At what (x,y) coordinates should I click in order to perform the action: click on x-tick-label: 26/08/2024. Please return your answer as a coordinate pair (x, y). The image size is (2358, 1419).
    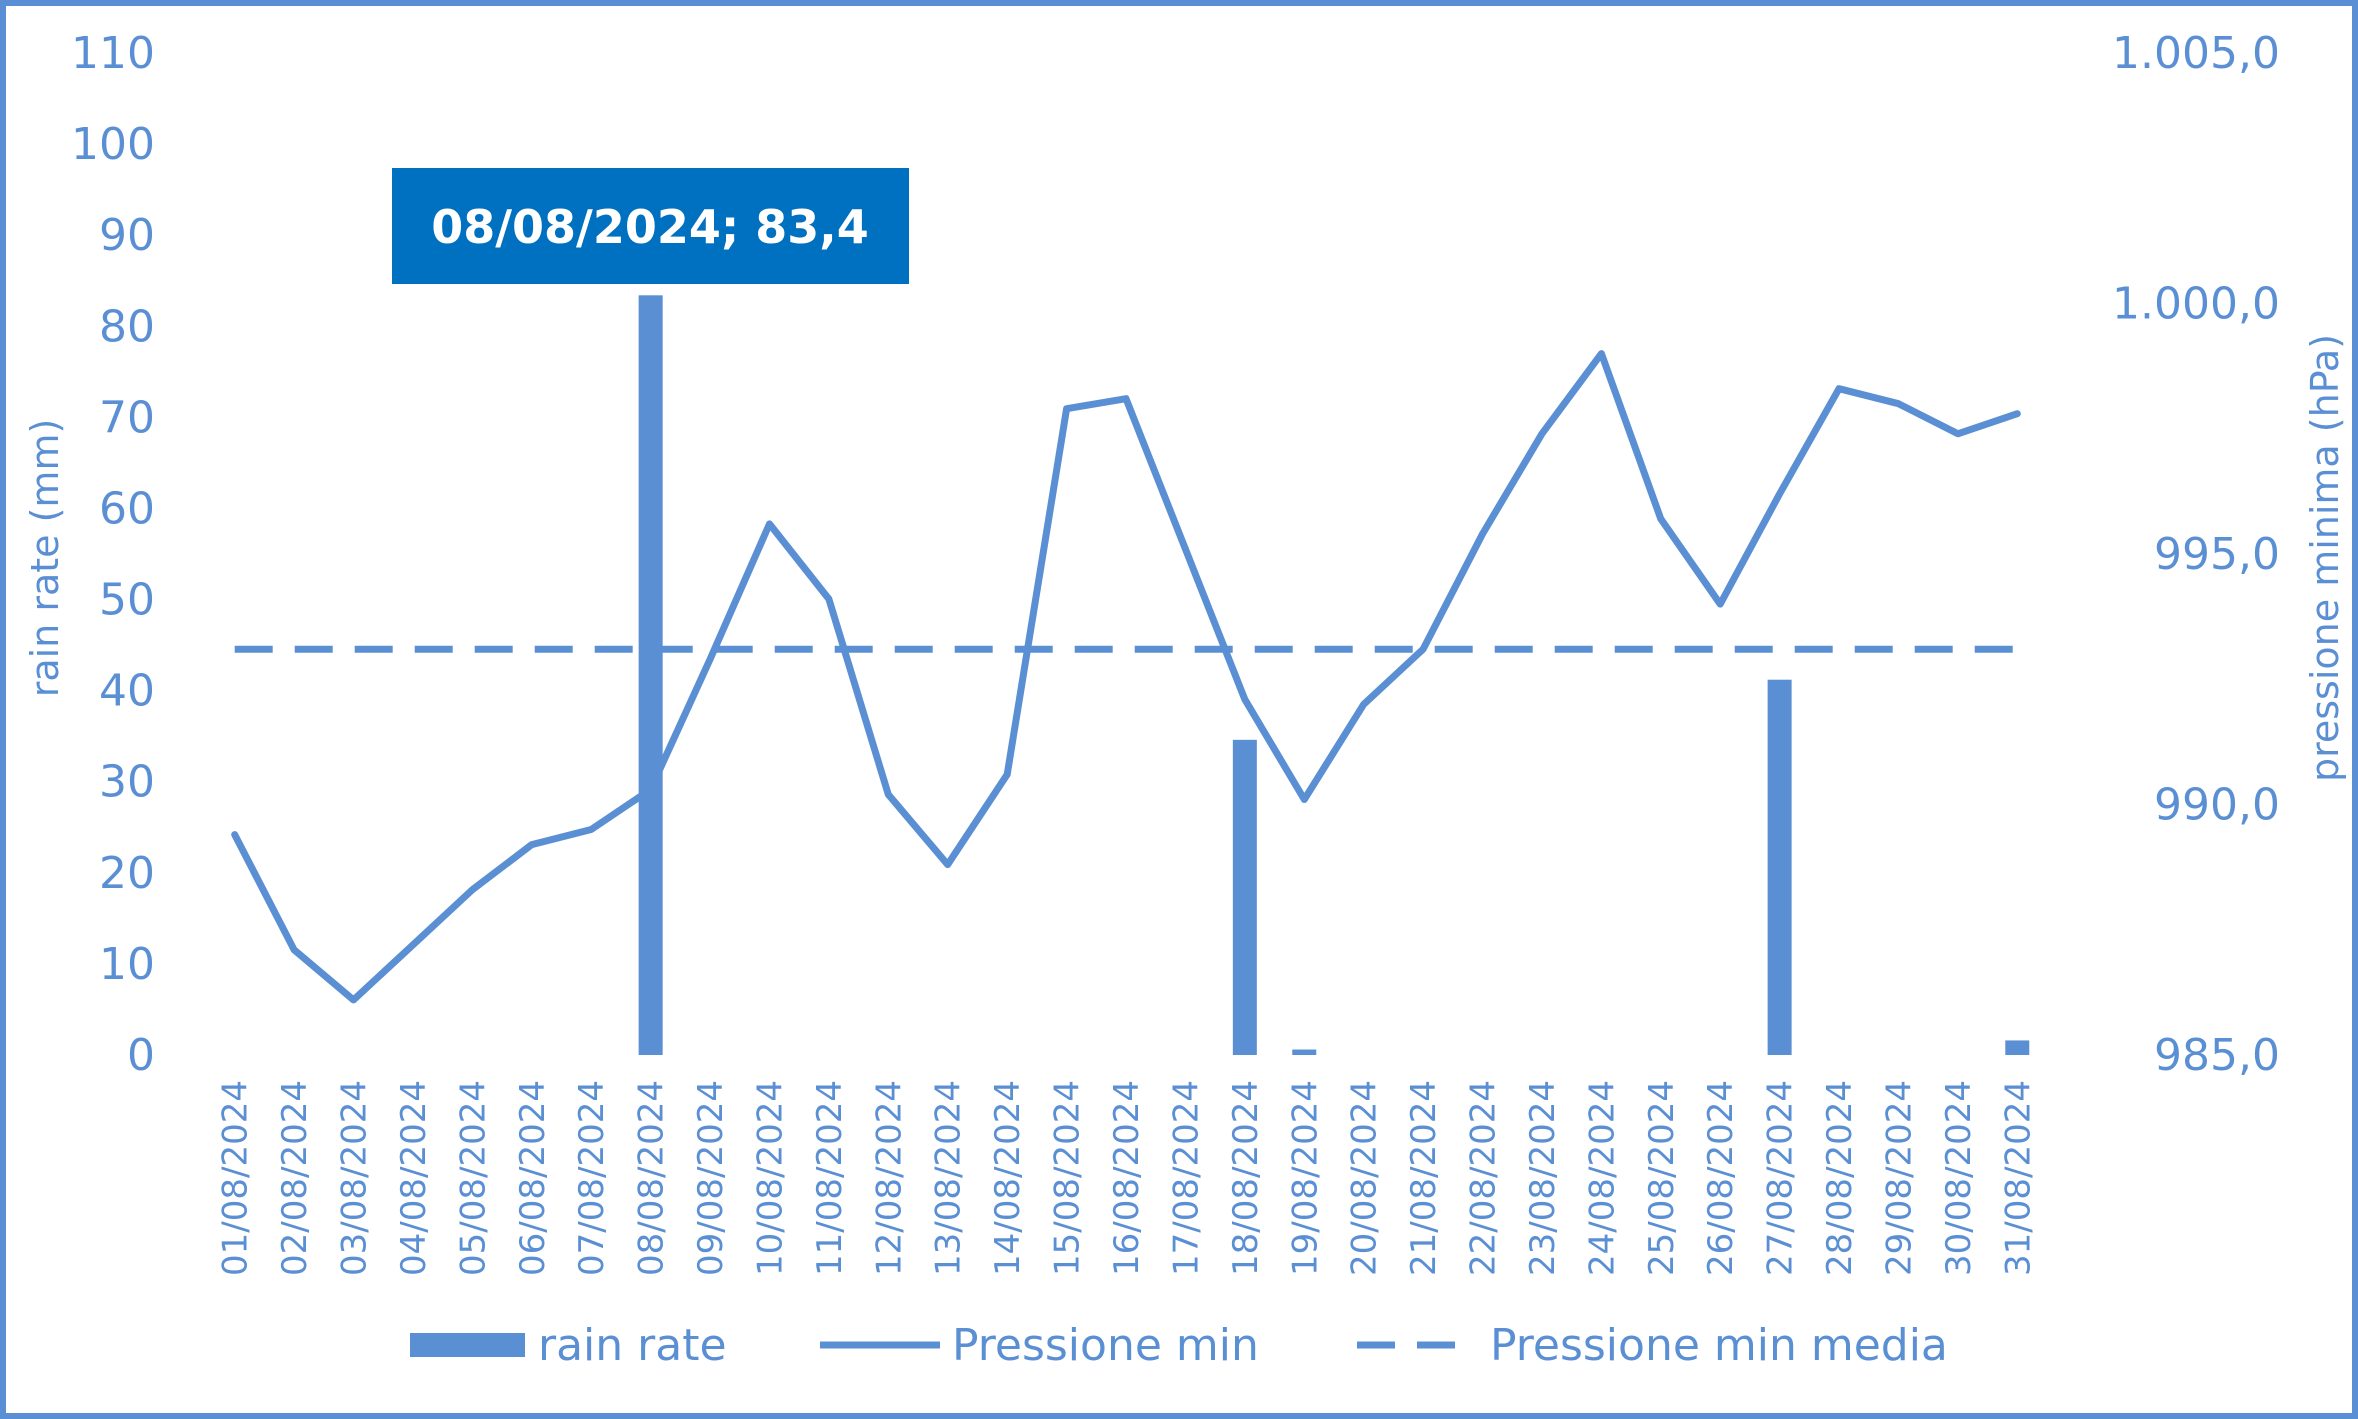
    Looking at the image, I should click on (1721, 1178).